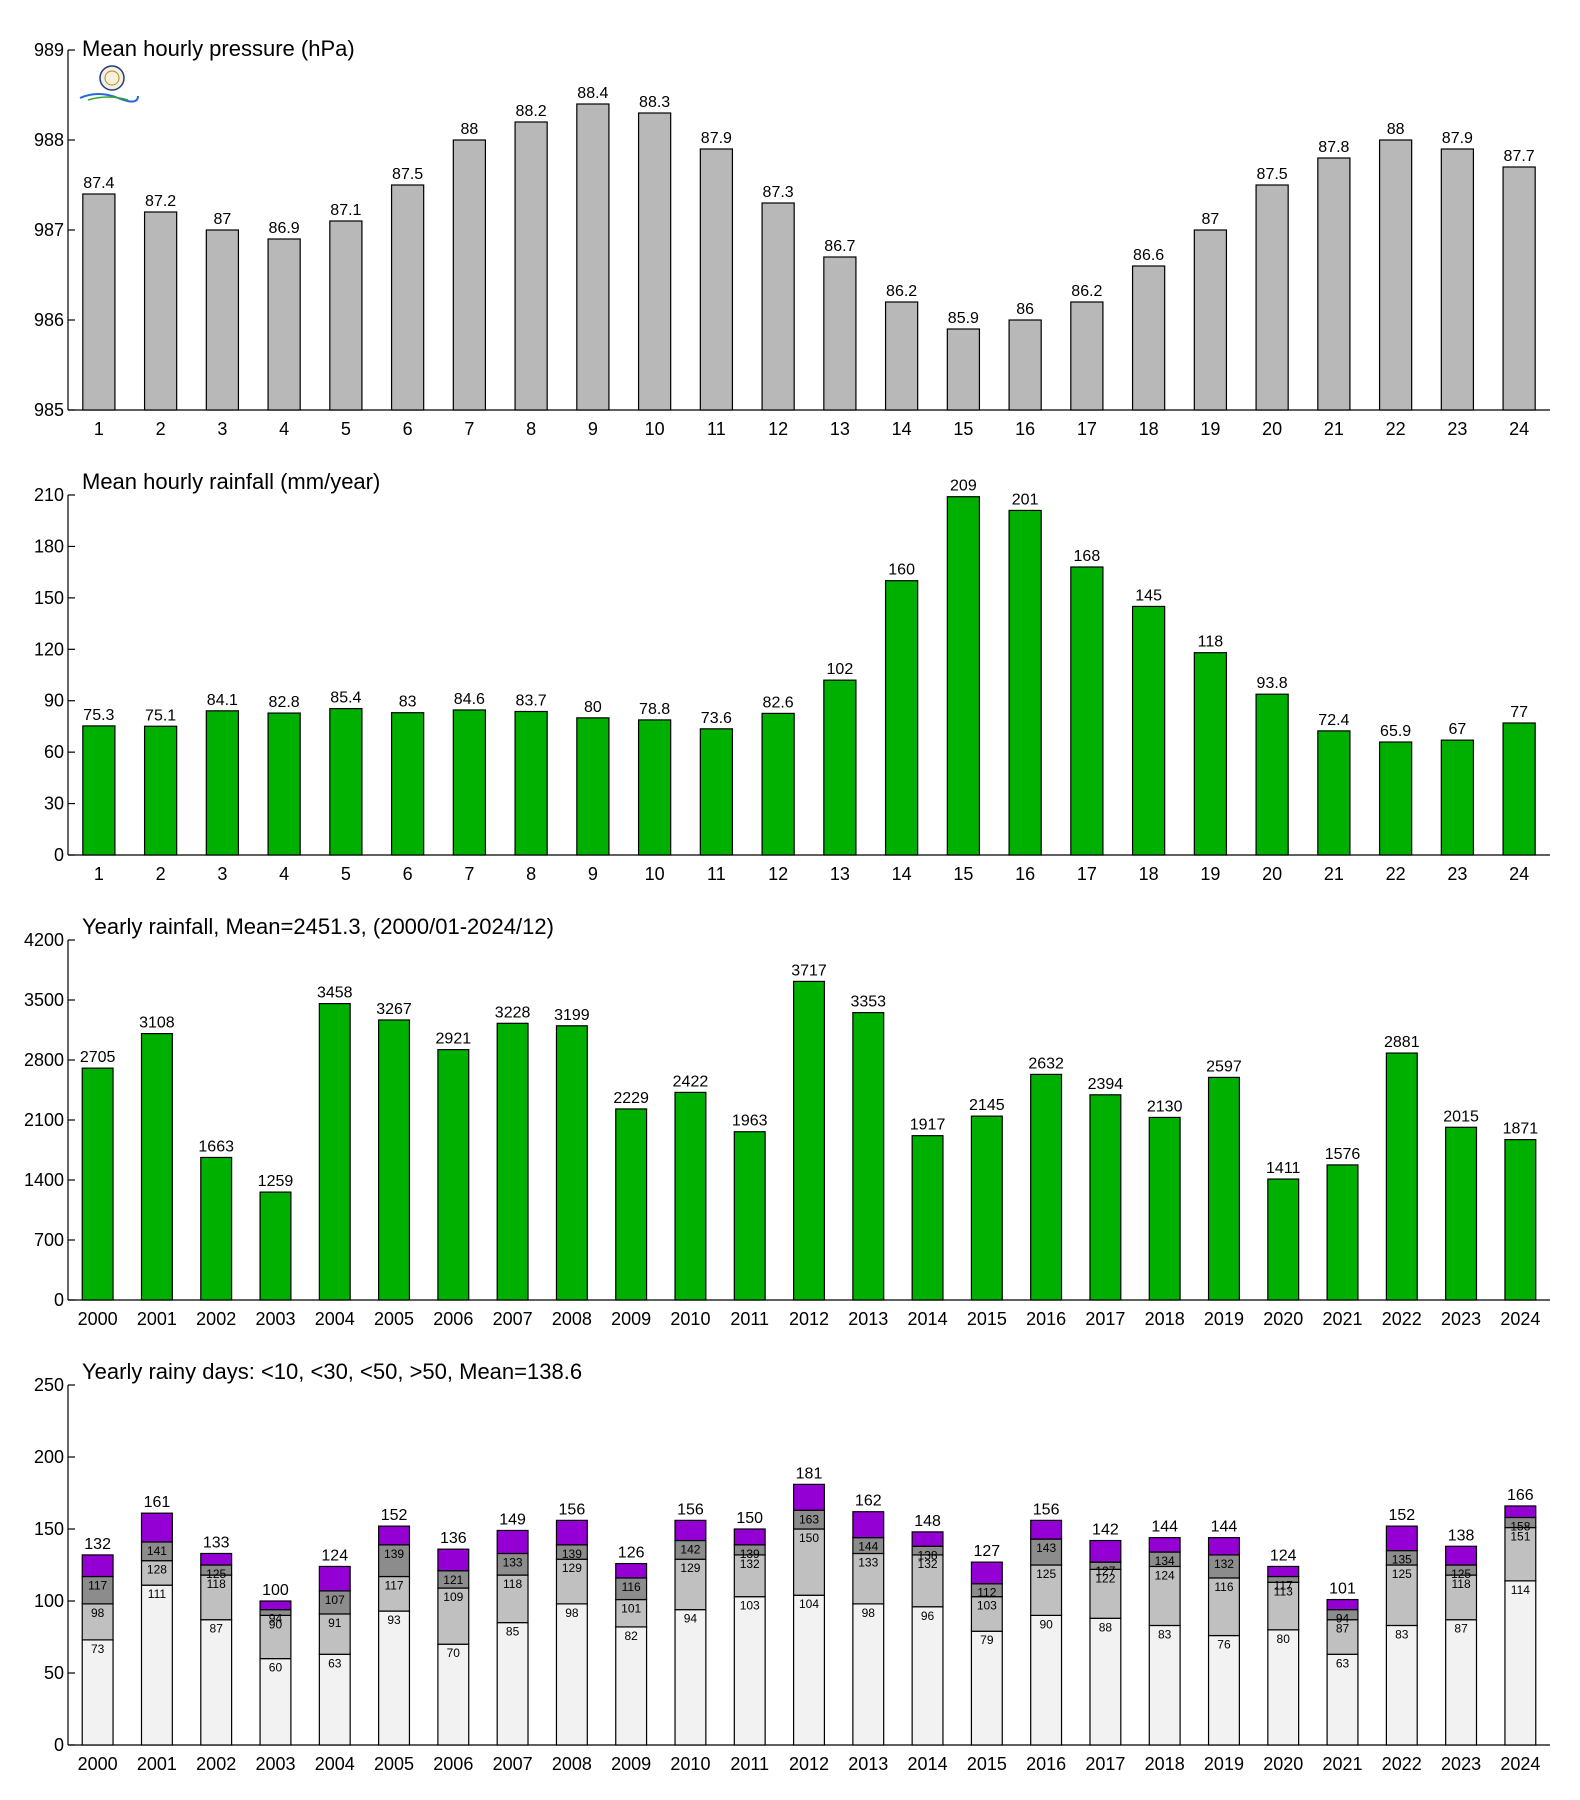 This screenshot has width=1580, height=1800. I want to click on segment-label-lt30: 132, so click(750, 1564).